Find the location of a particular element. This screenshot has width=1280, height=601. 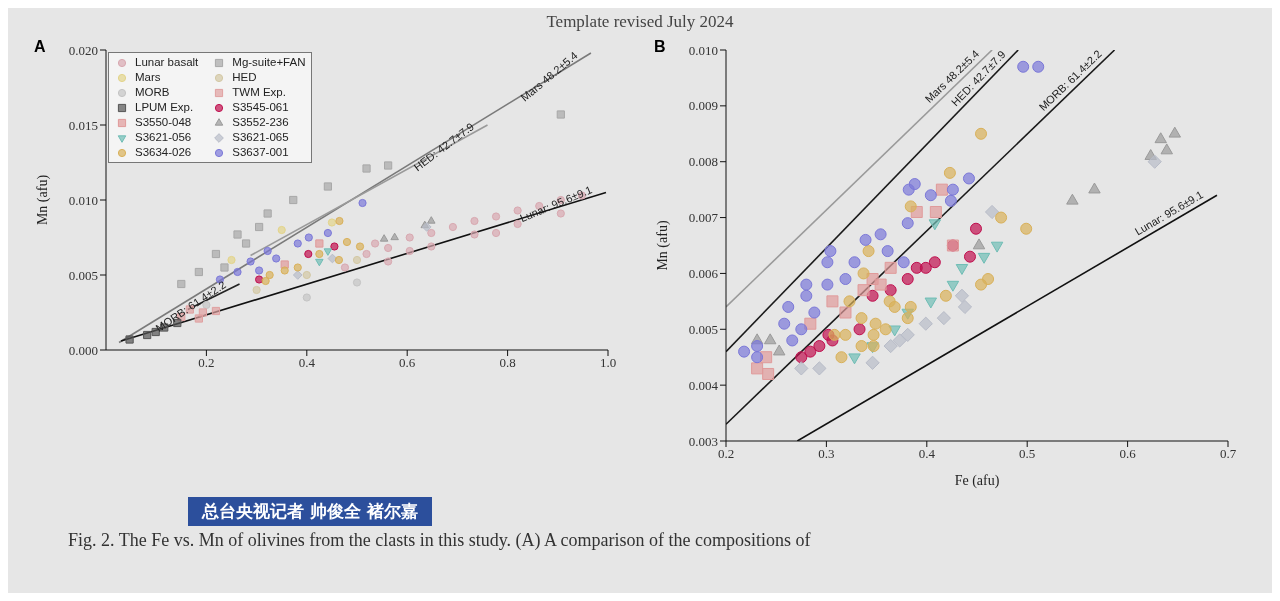

chart-title: B is located at coordinates (660, 47).